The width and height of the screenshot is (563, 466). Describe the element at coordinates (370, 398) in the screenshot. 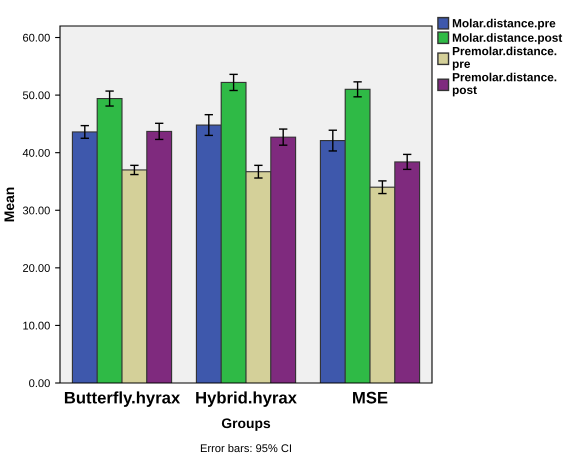

I see `x-tick-label: MSE` at that location.